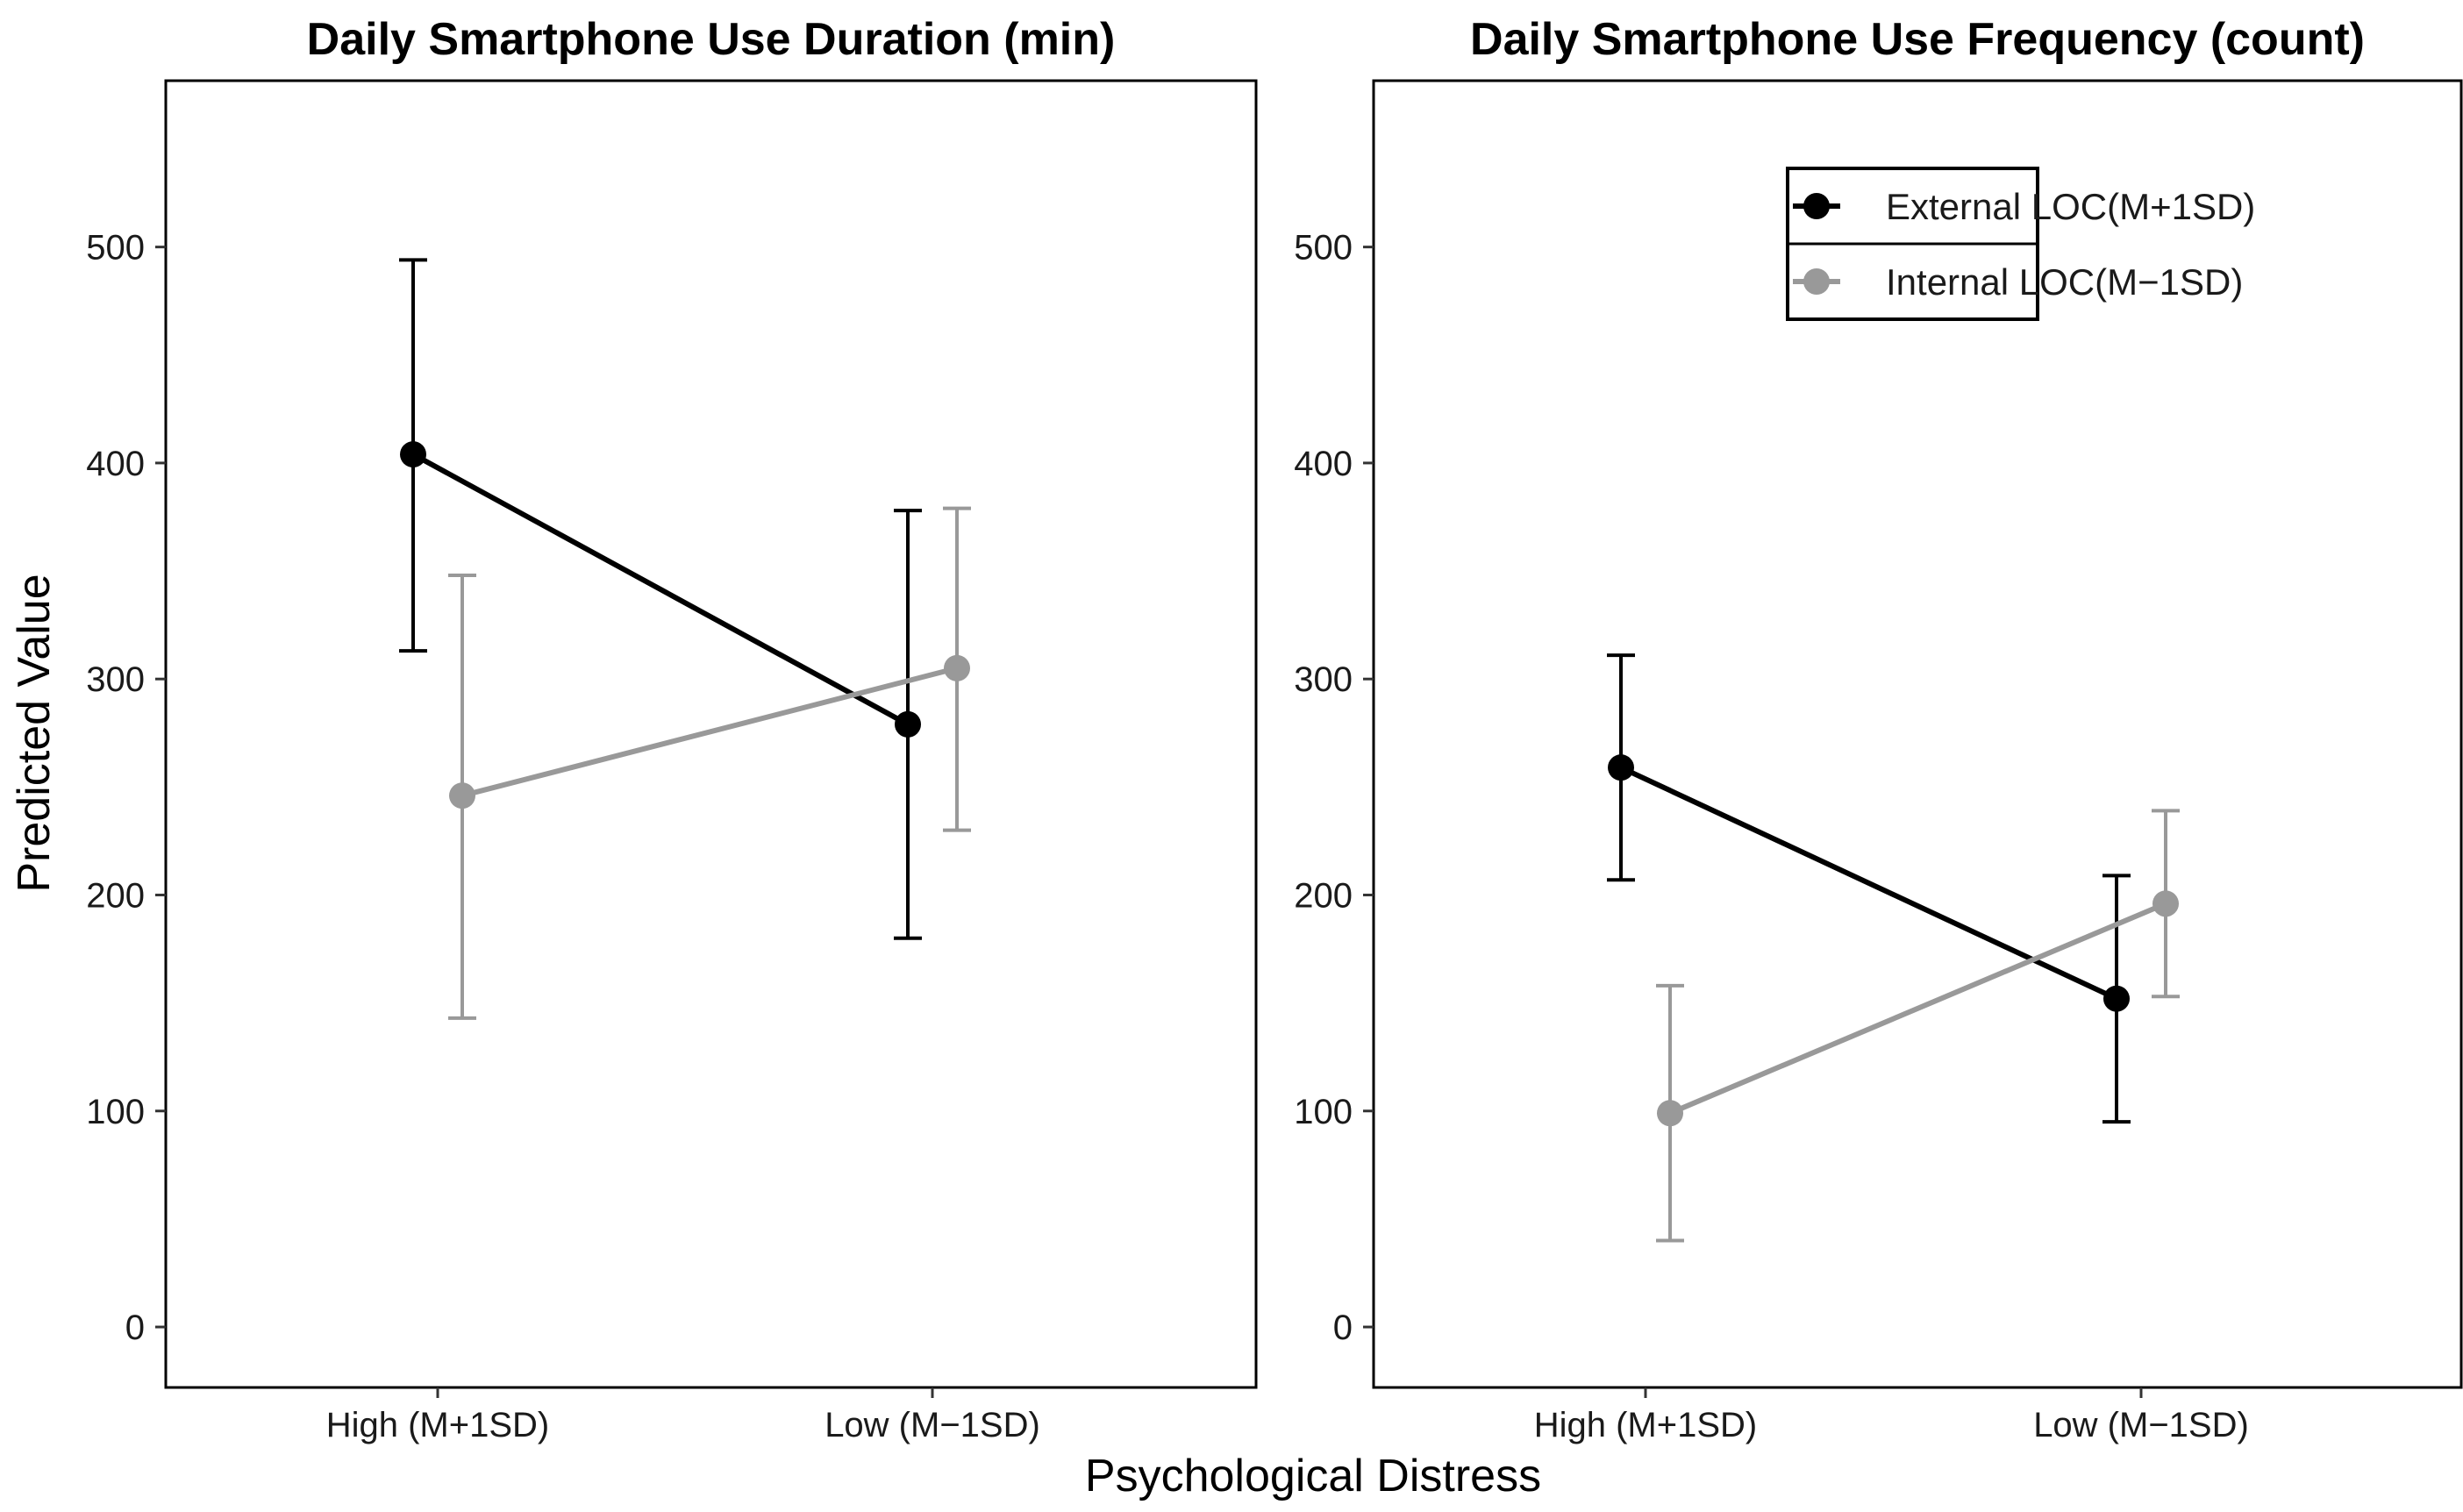  Describe the element at coordinates (1816, 281) in the screenshot. I see `legend-swatch-marker-internal` at that location.